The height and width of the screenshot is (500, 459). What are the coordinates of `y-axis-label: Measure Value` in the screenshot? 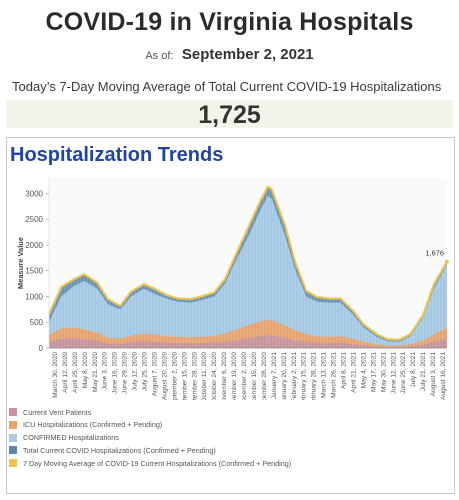 It's located at (20, 263).